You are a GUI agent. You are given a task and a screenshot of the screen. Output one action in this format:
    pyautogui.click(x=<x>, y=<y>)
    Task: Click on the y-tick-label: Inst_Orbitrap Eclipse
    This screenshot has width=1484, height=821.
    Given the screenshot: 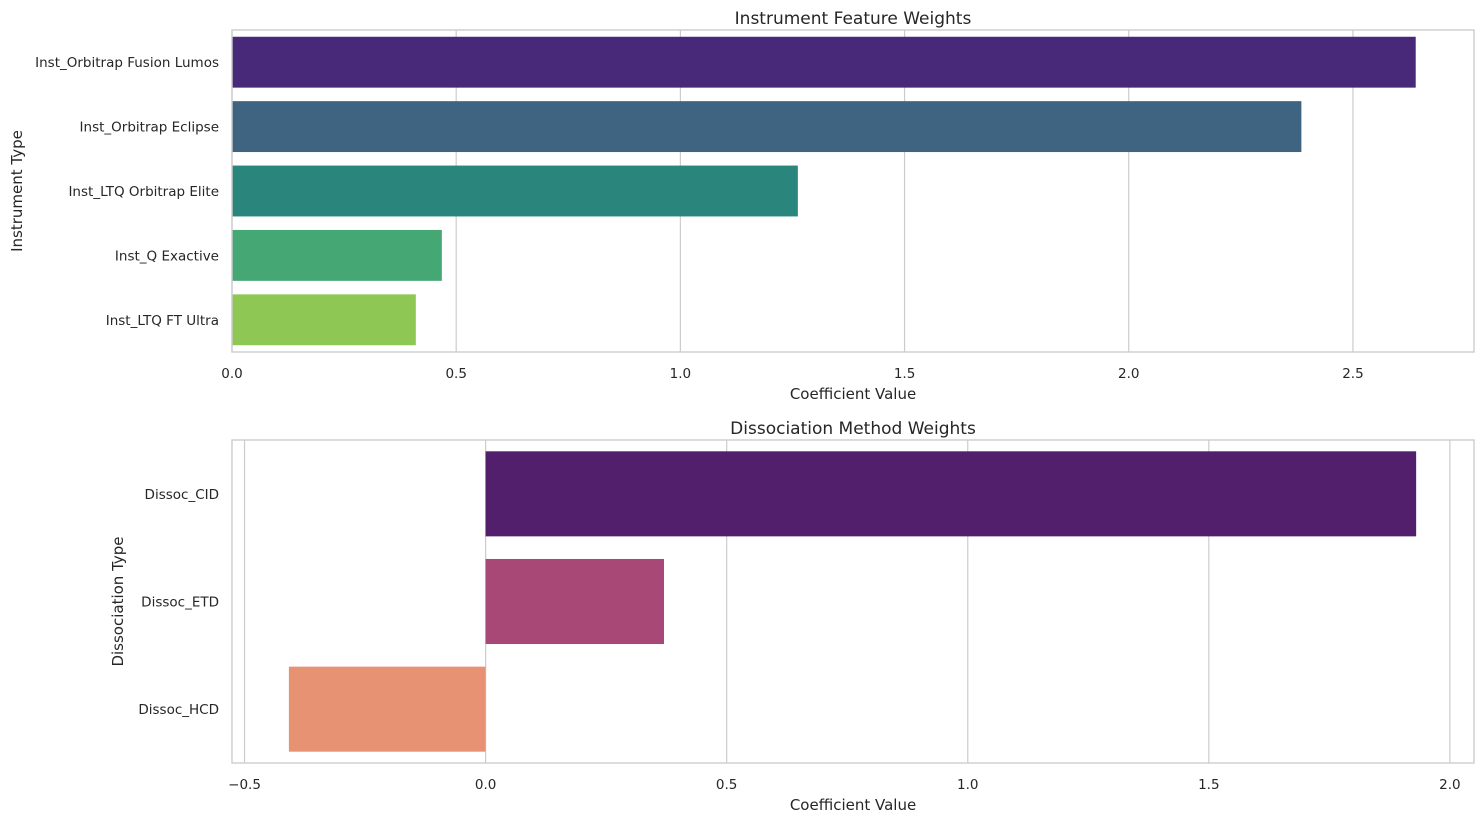 What is the action you would take?
    pyautogui.click(x=149, y=128)
    